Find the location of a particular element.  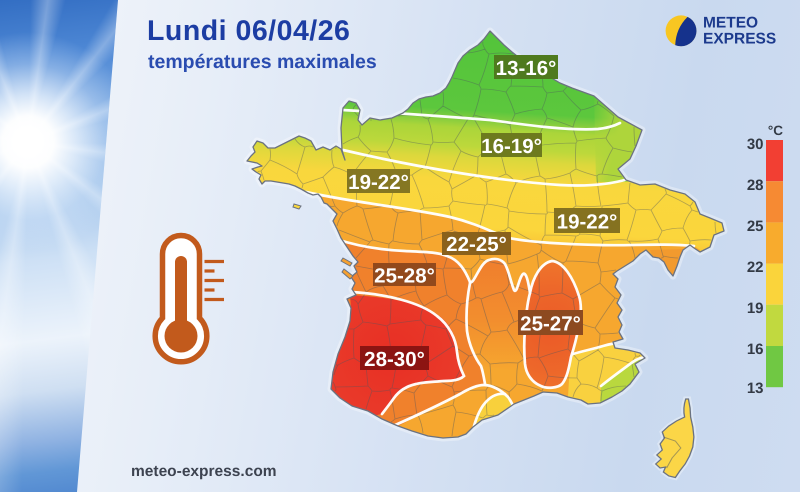

svg-text: 28 is located at coordinates (755, 185).